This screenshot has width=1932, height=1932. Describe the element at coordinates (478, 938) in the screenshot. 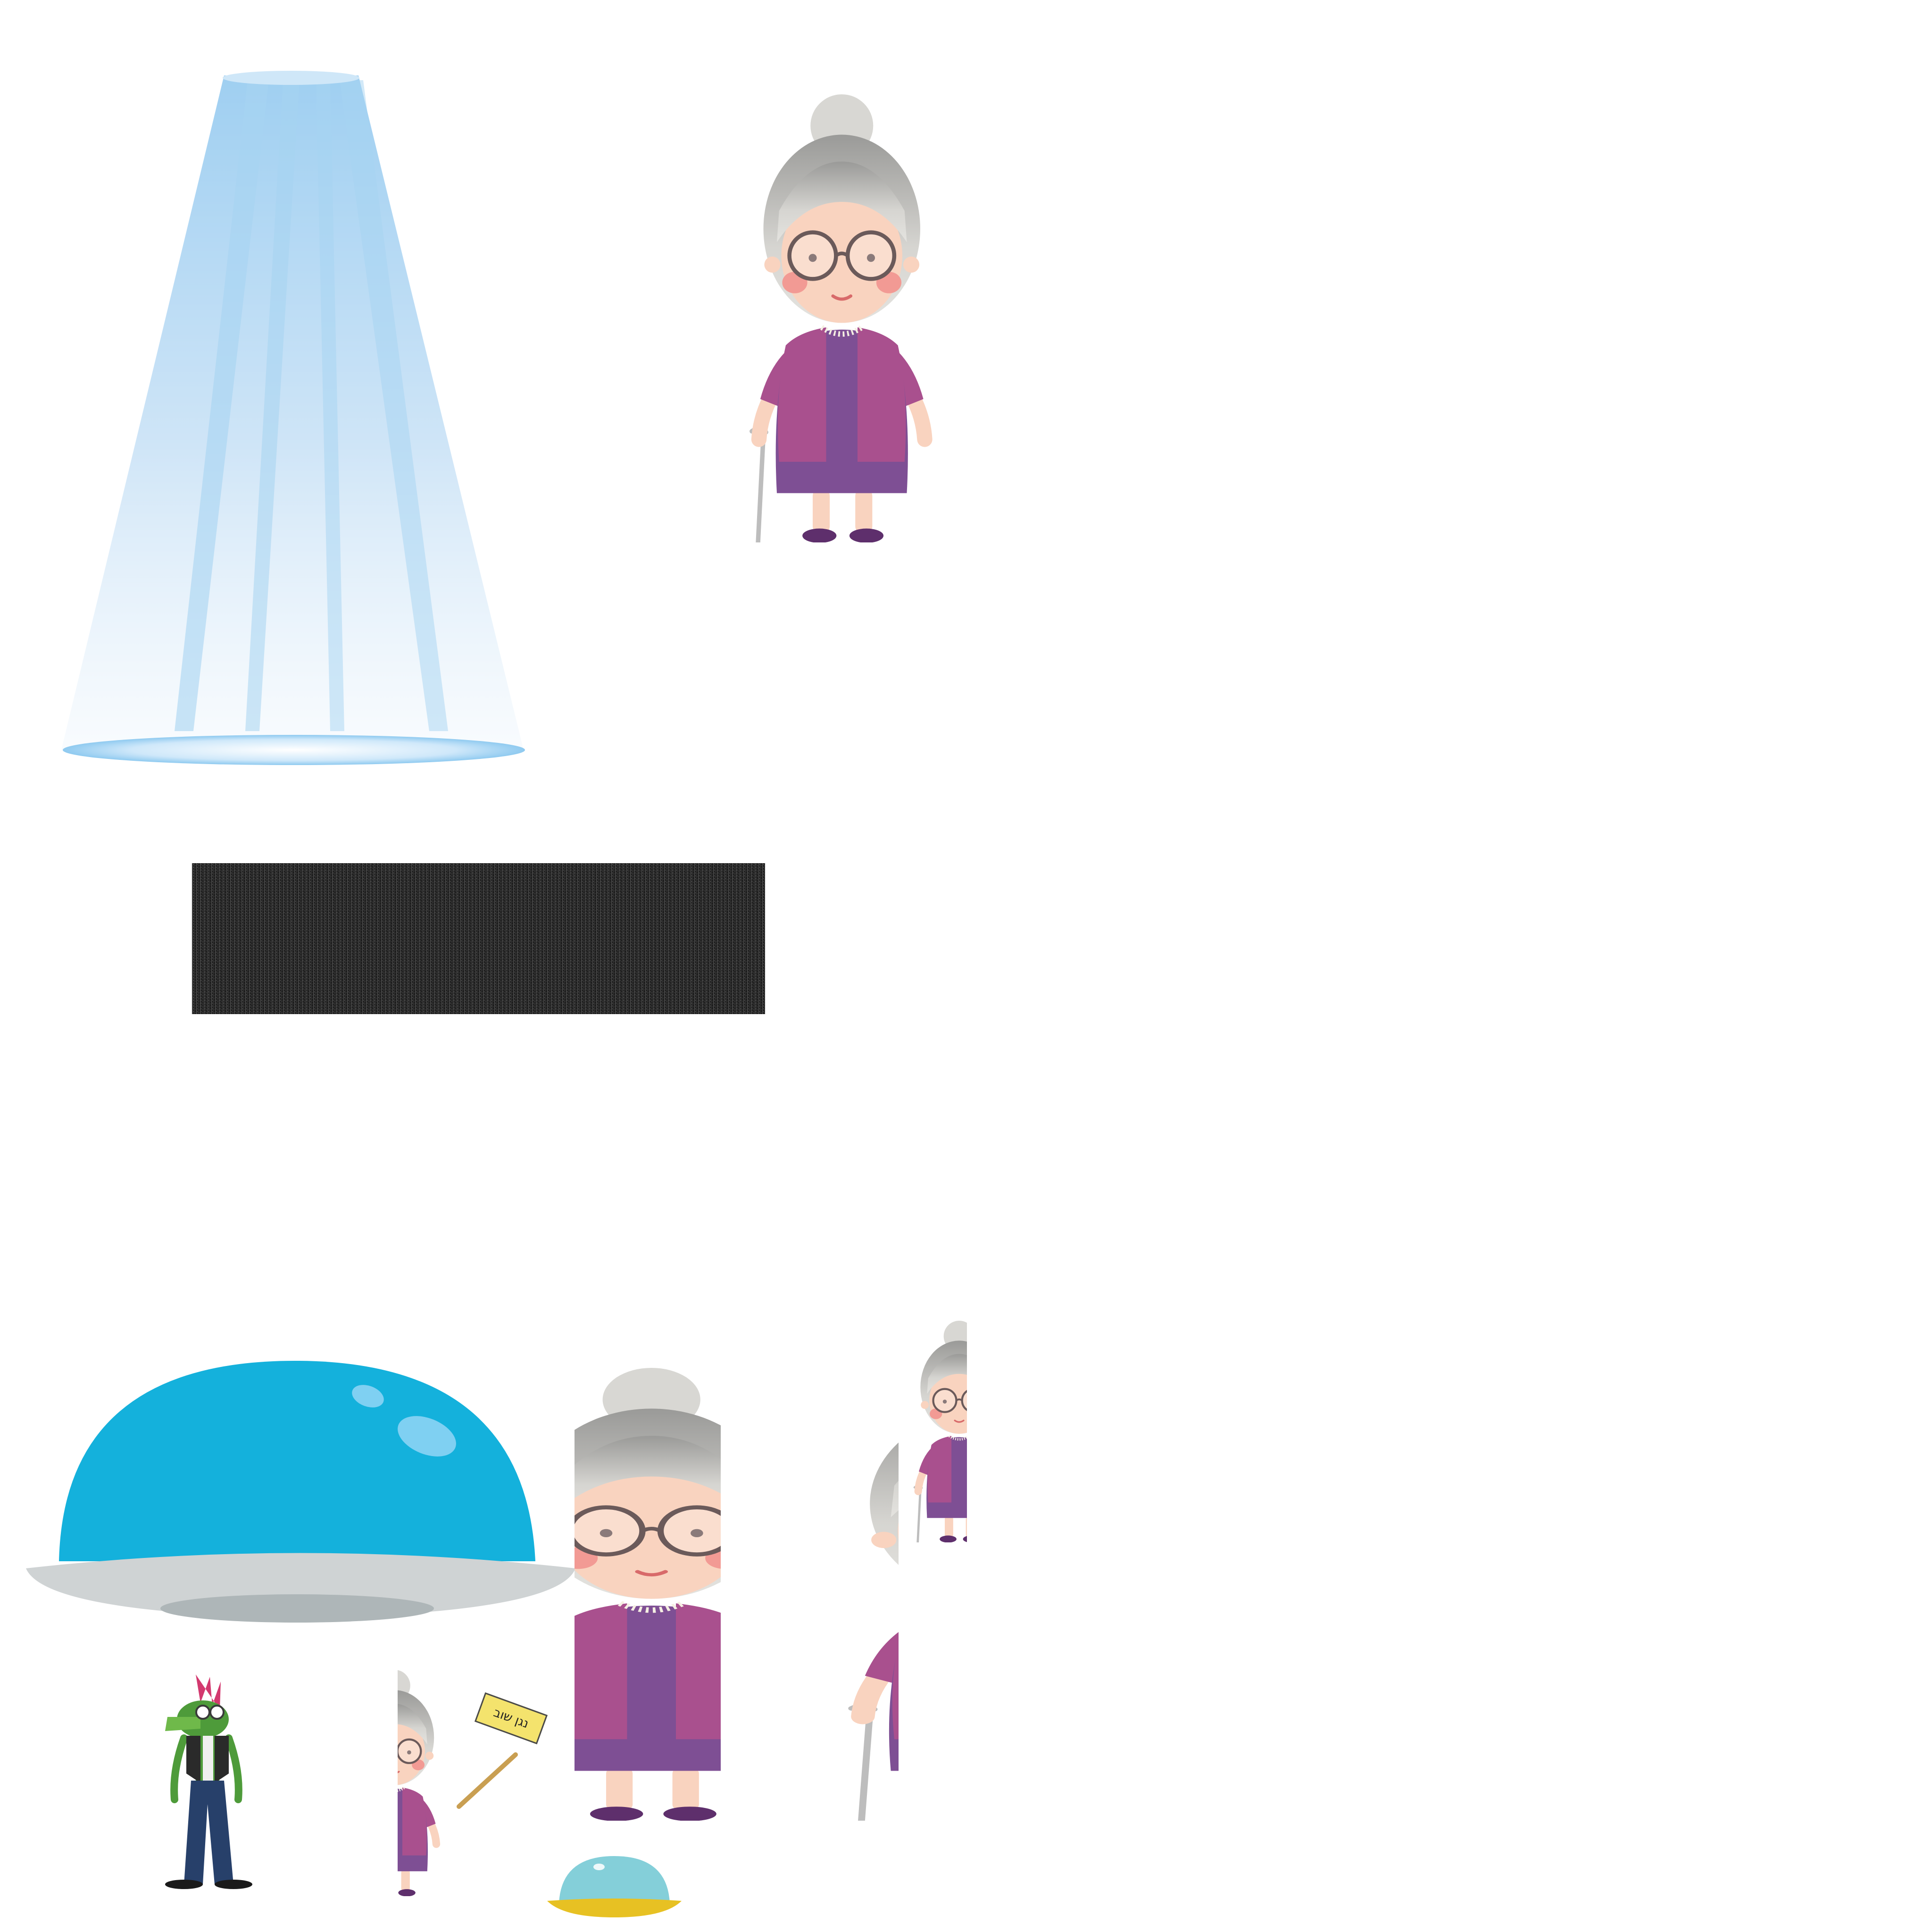

I see `dark-fabric-texture` at that location.